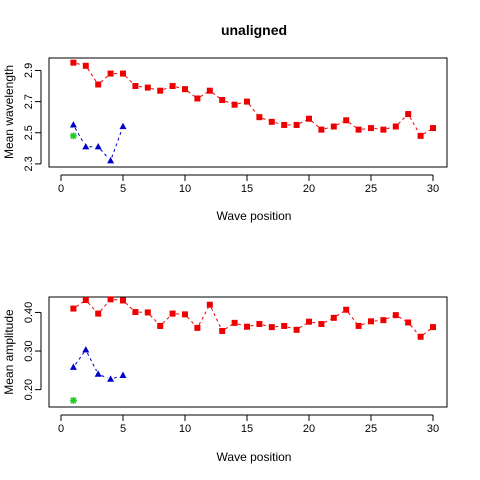 The width and height of the screenshot is (480, 480). I want to click on y-tick-label: 2.5, so click(29, 132).